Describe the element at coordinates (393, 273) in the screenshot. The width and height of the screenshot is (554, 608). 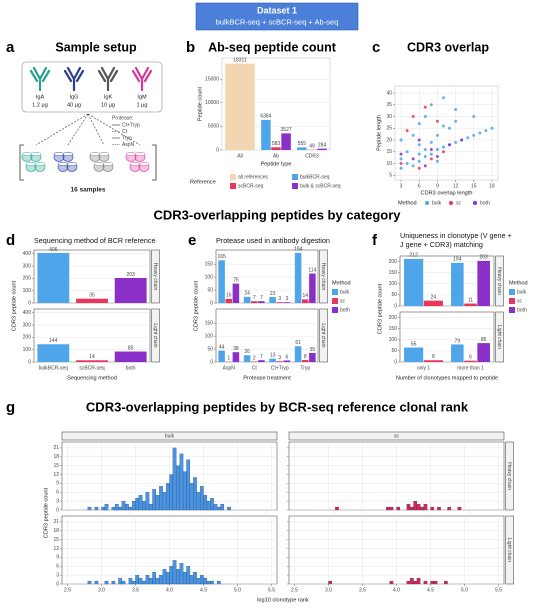
I see `y-tick-label: 150` at that location.